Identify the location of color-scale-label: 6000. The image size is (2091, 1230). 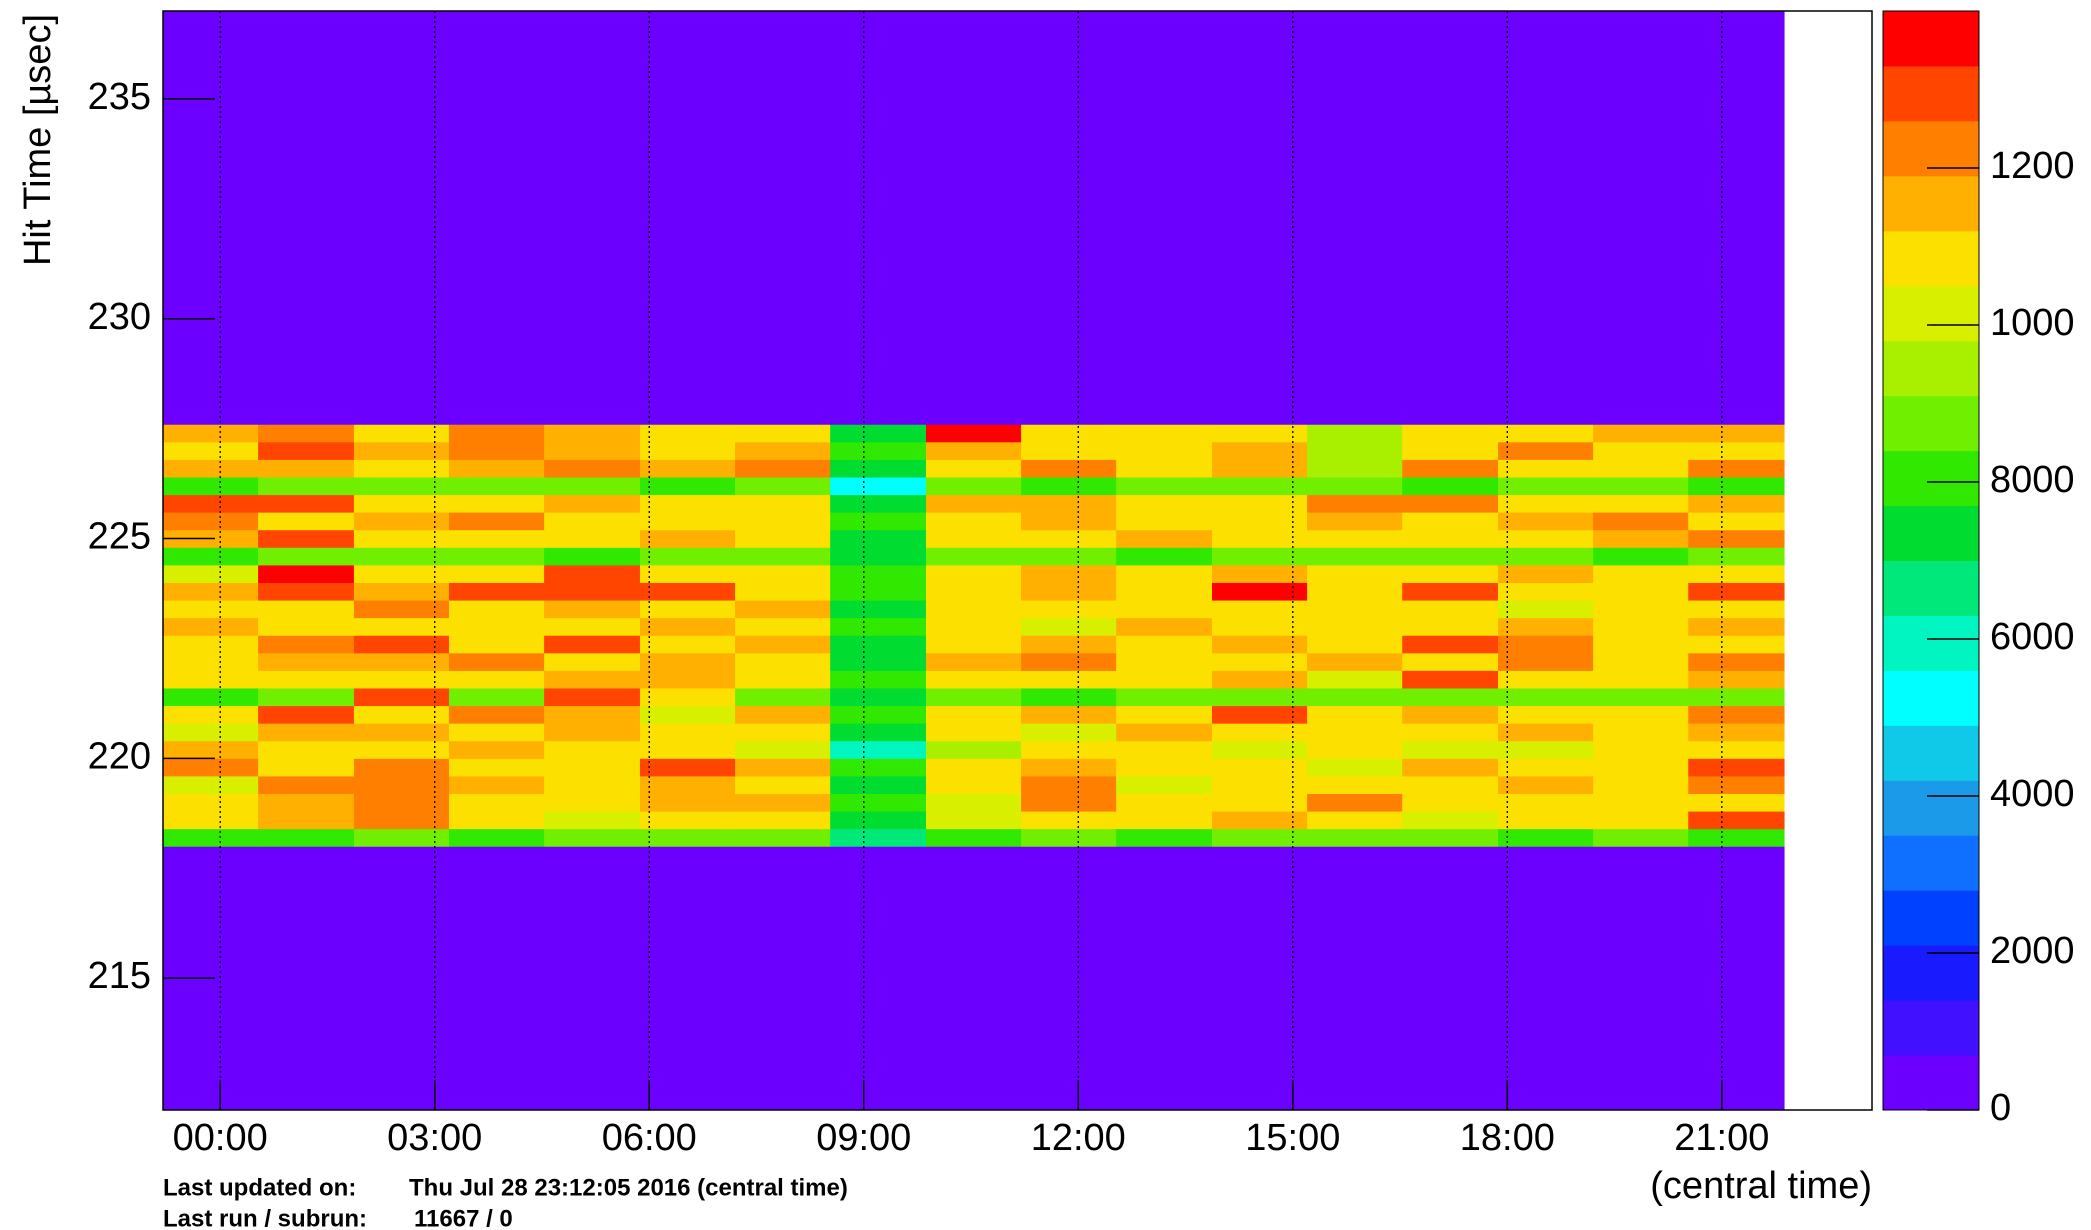
(2032, 637).